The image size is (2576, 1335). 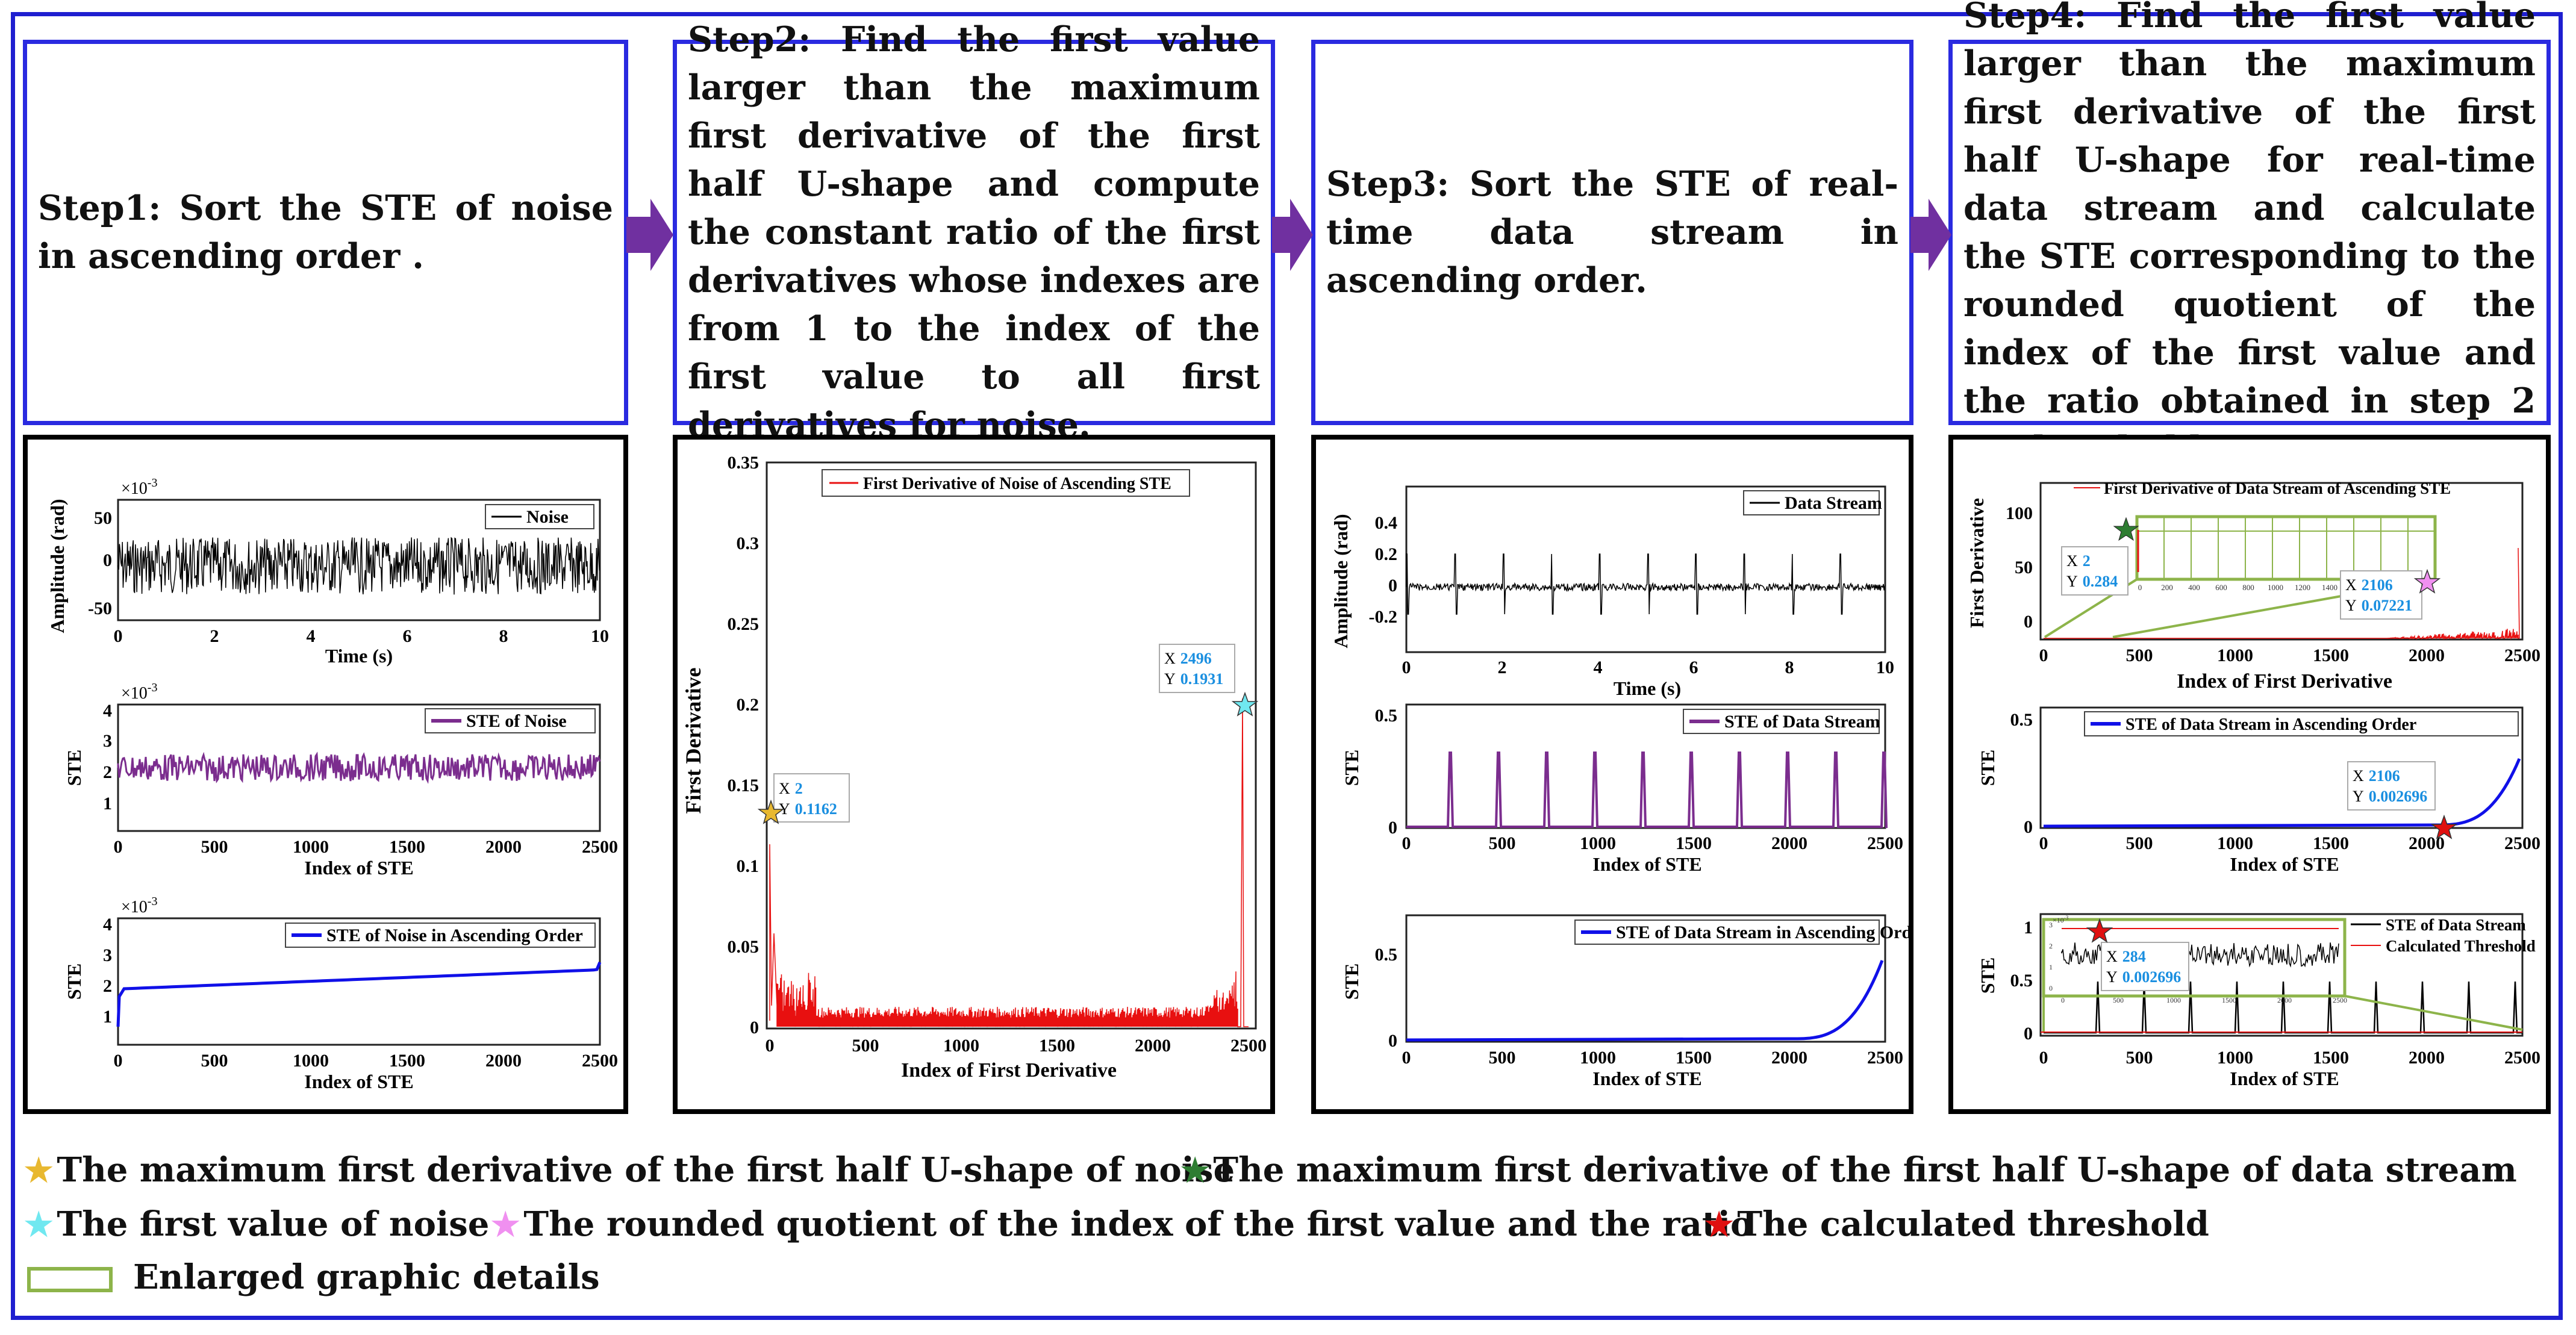 I want to click on ste-noise-legend: STE of Noise, so click(x=516, y=721).